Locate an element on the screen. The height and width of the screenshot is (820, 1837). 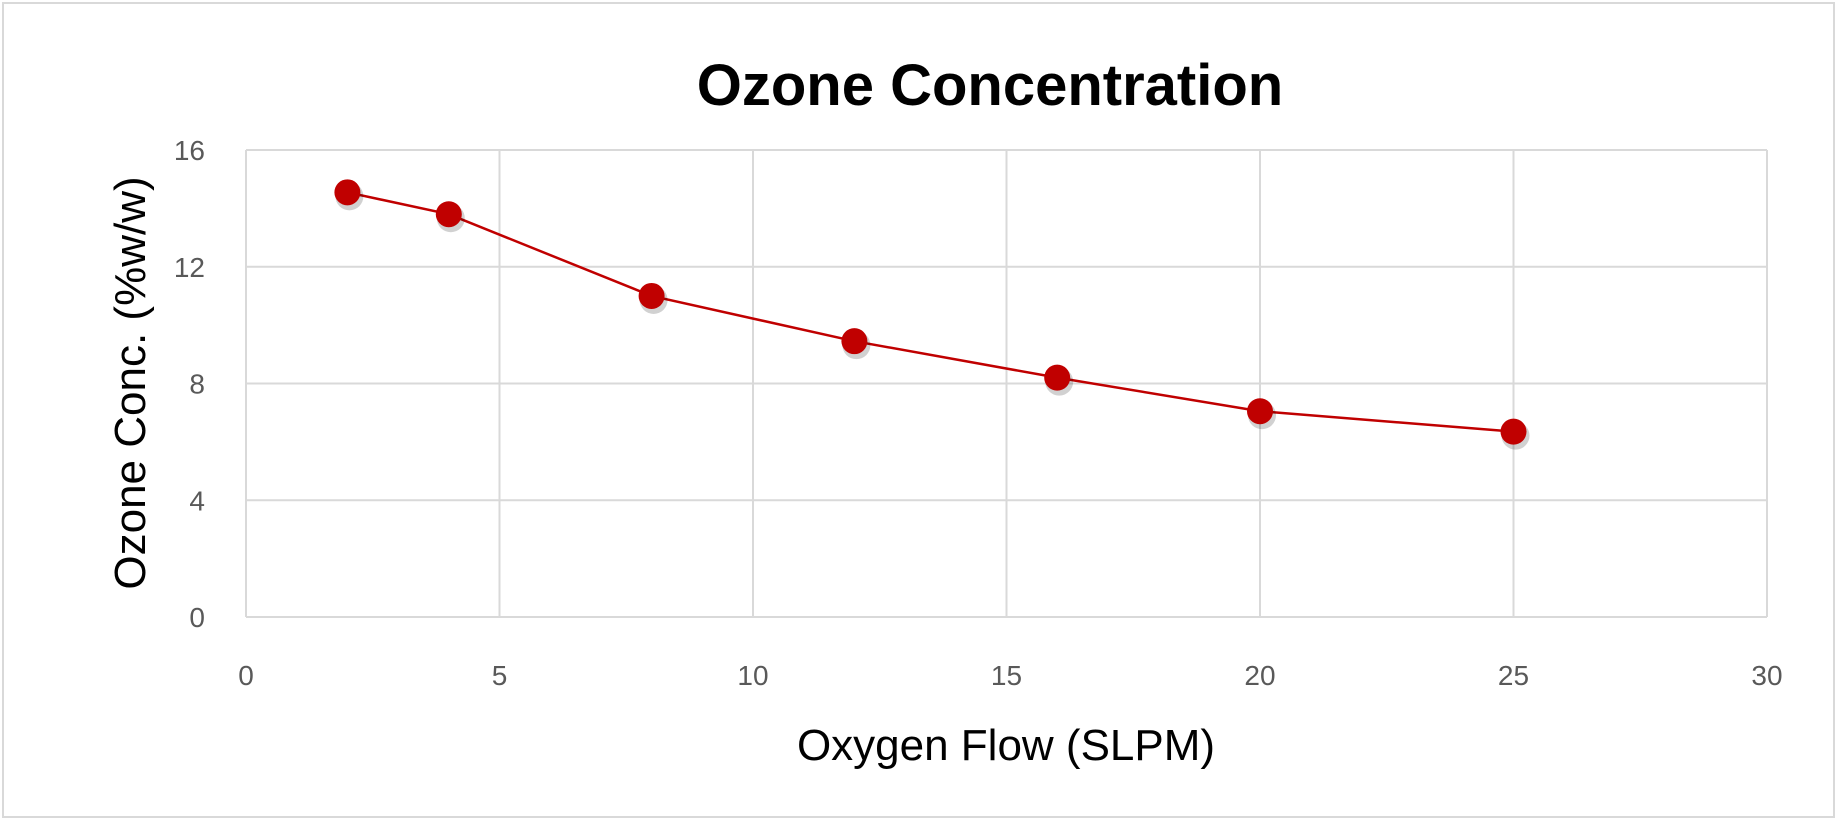
y-tick-label: 16 is located at coordinates (189, 150).